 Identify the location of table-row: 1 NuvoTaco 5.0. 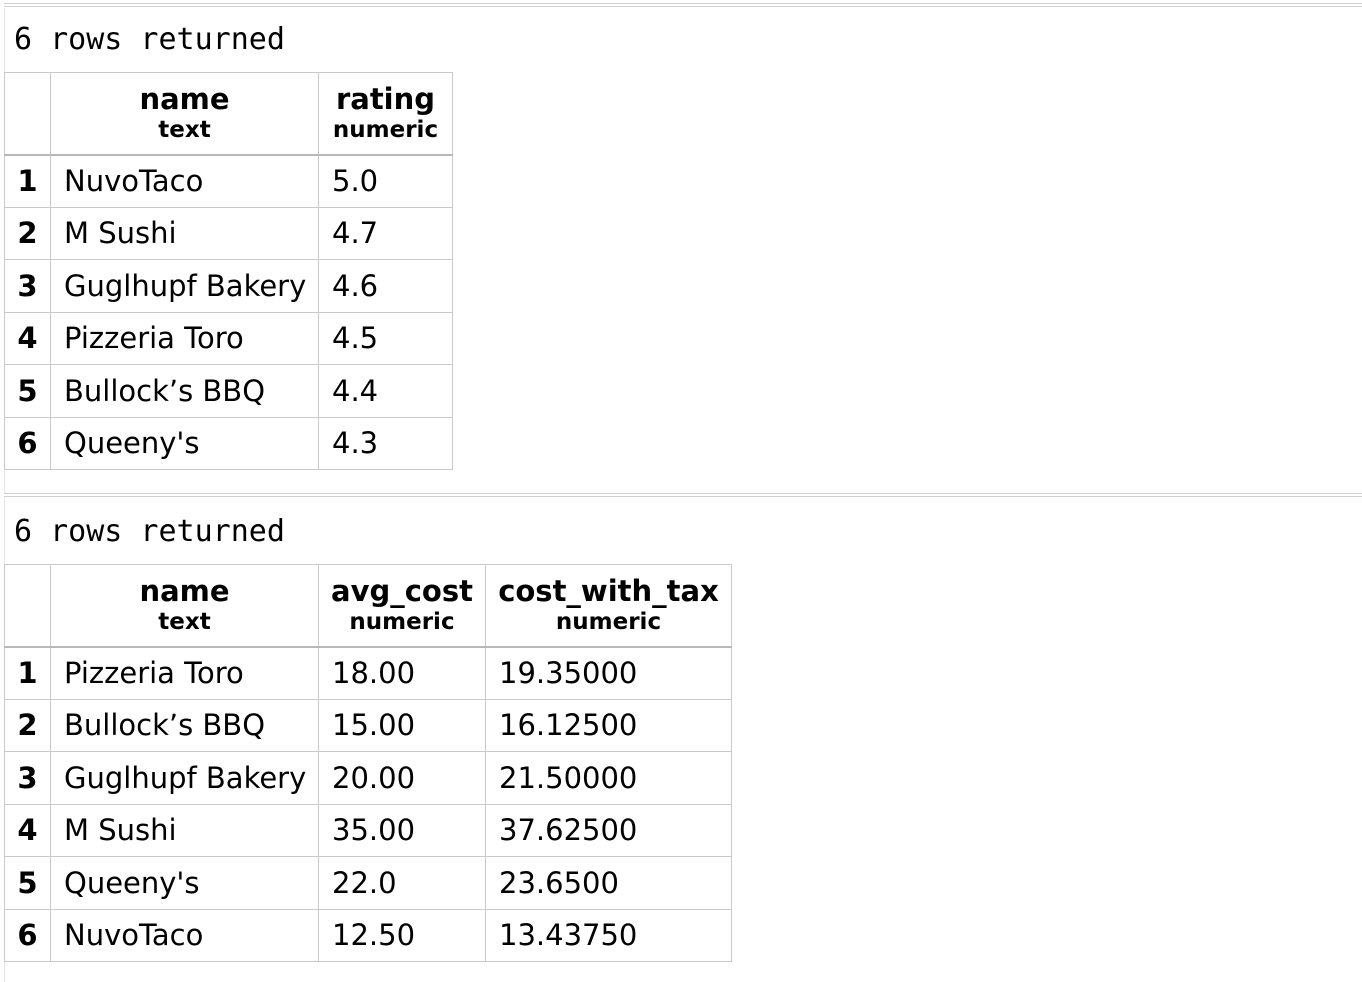
(228, 181).